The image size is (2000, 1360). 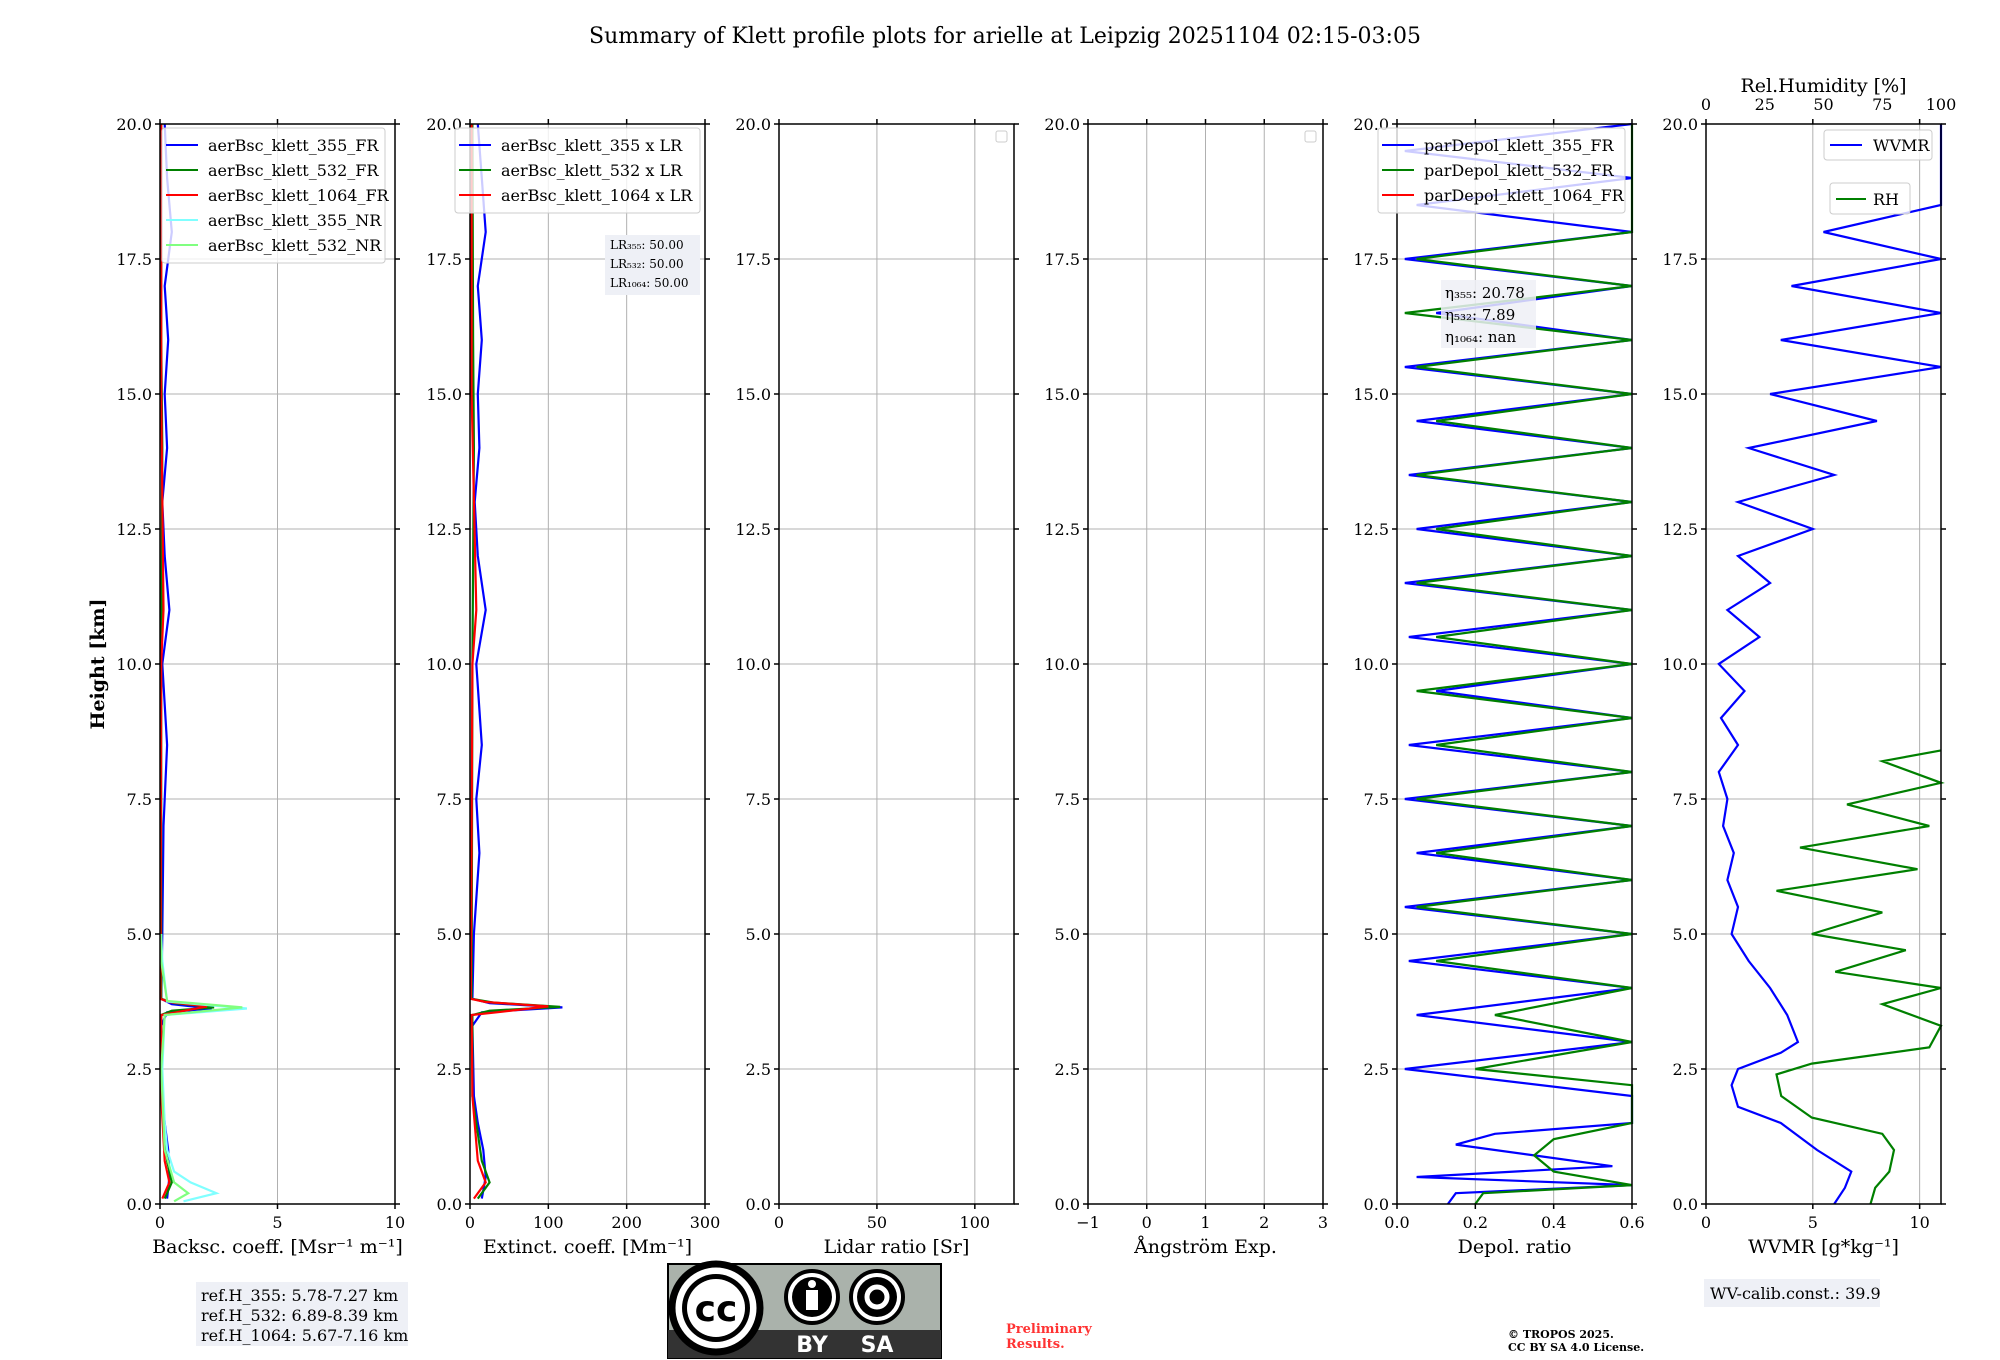 I want to click on ref-height-532: ref.H_532: 6.89-8.39 km, so click(x=299, y=1315).